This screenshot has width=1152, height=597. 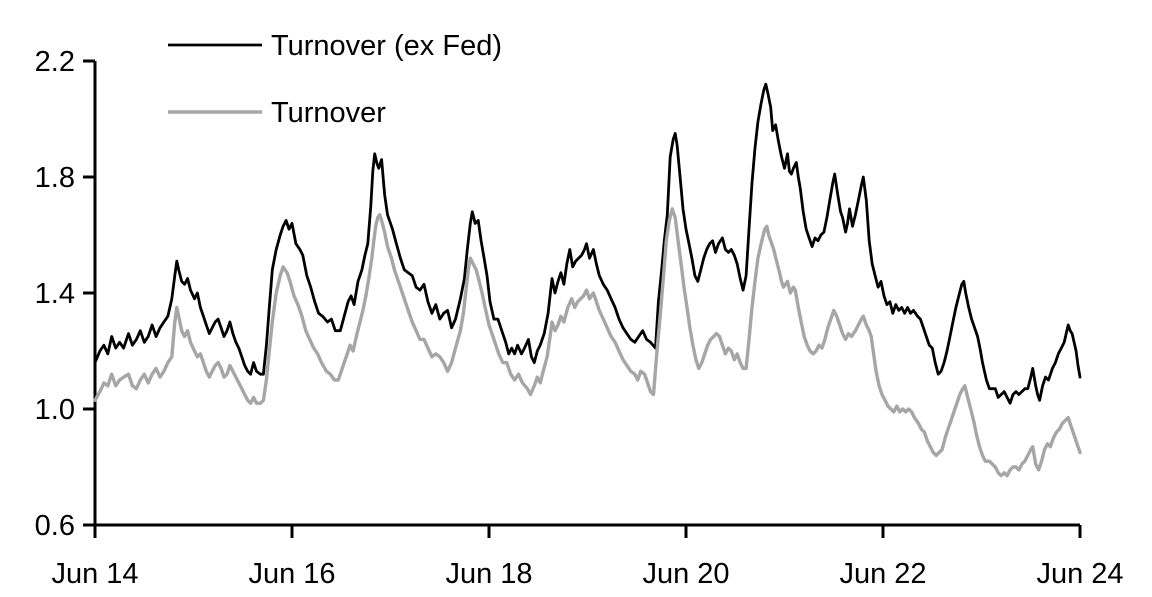 I want to click on x-tick-label: Jun 18, so click(x=488, y=574).